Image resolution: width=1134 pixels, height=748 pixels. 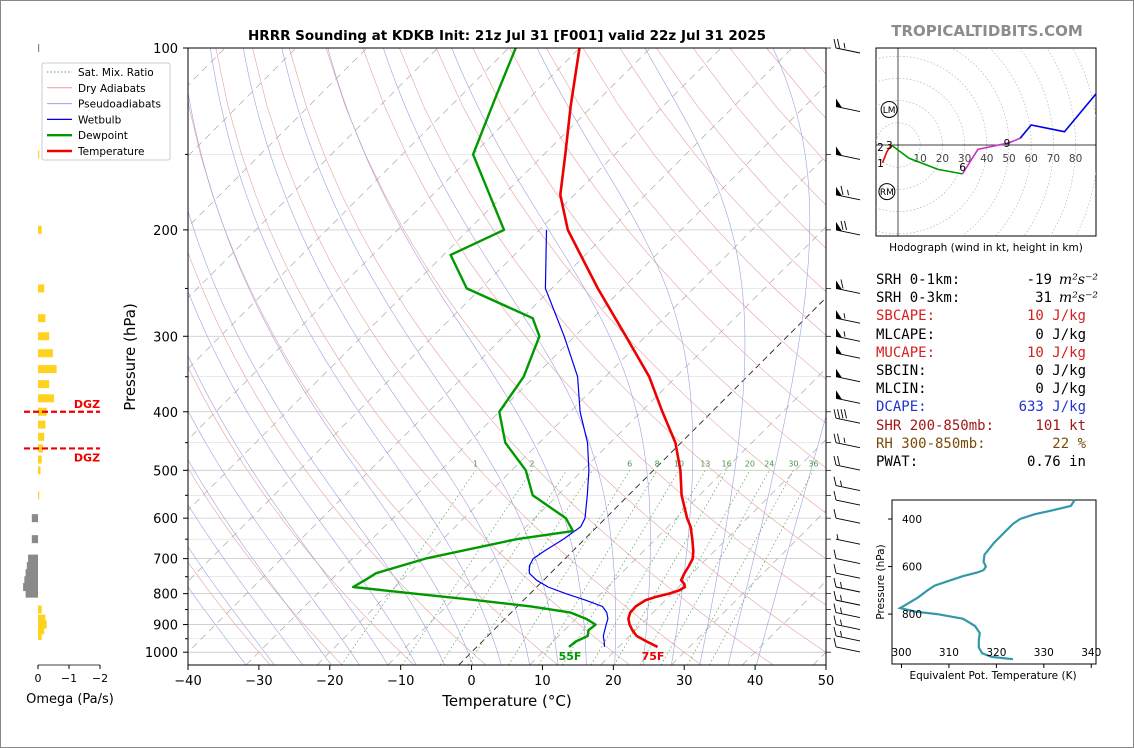 I want to click on stat-row: SHR 200-850mb: 101 kt, so click(x=991, y=426).